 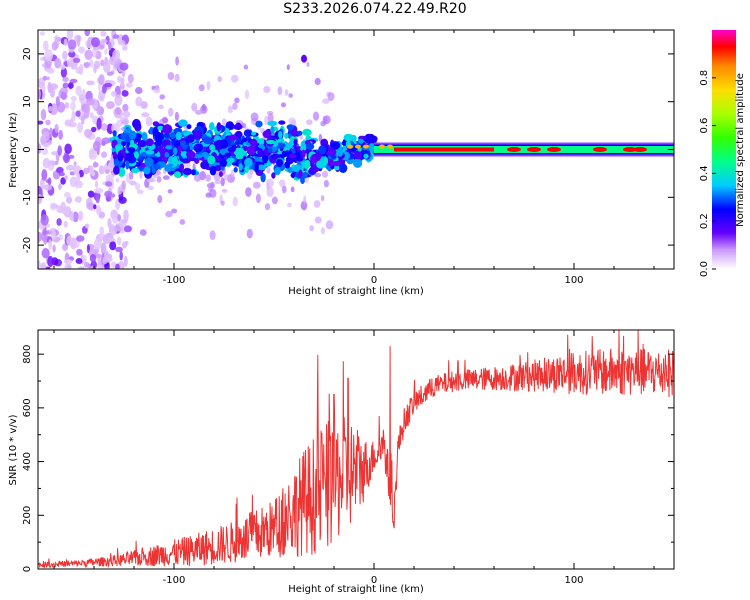 What do you see at coordinates (174, 580) in the screenshot?
I see `x-tick-label: -100` at bounding box center [174, 580].